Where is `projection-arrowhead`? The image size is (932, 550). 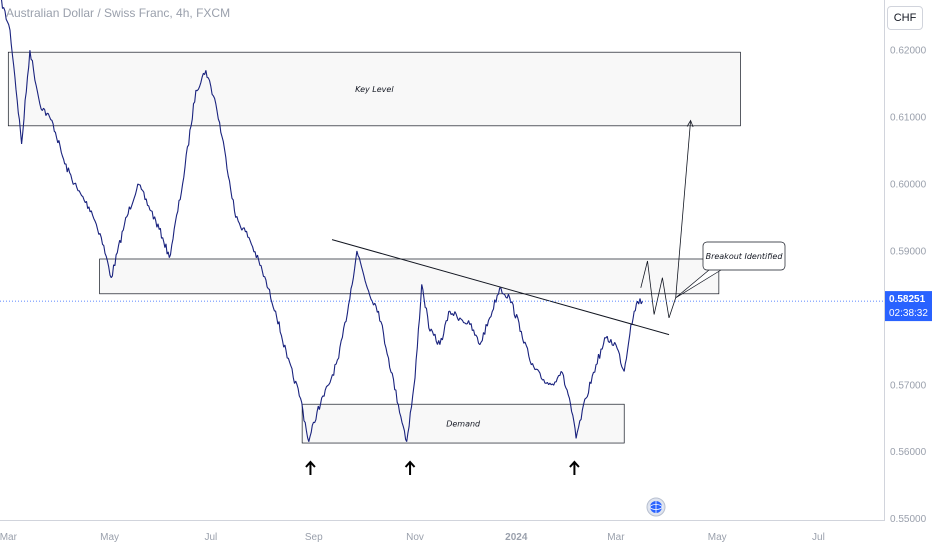 projection-arrowhead is located at coordinates (690, 123).